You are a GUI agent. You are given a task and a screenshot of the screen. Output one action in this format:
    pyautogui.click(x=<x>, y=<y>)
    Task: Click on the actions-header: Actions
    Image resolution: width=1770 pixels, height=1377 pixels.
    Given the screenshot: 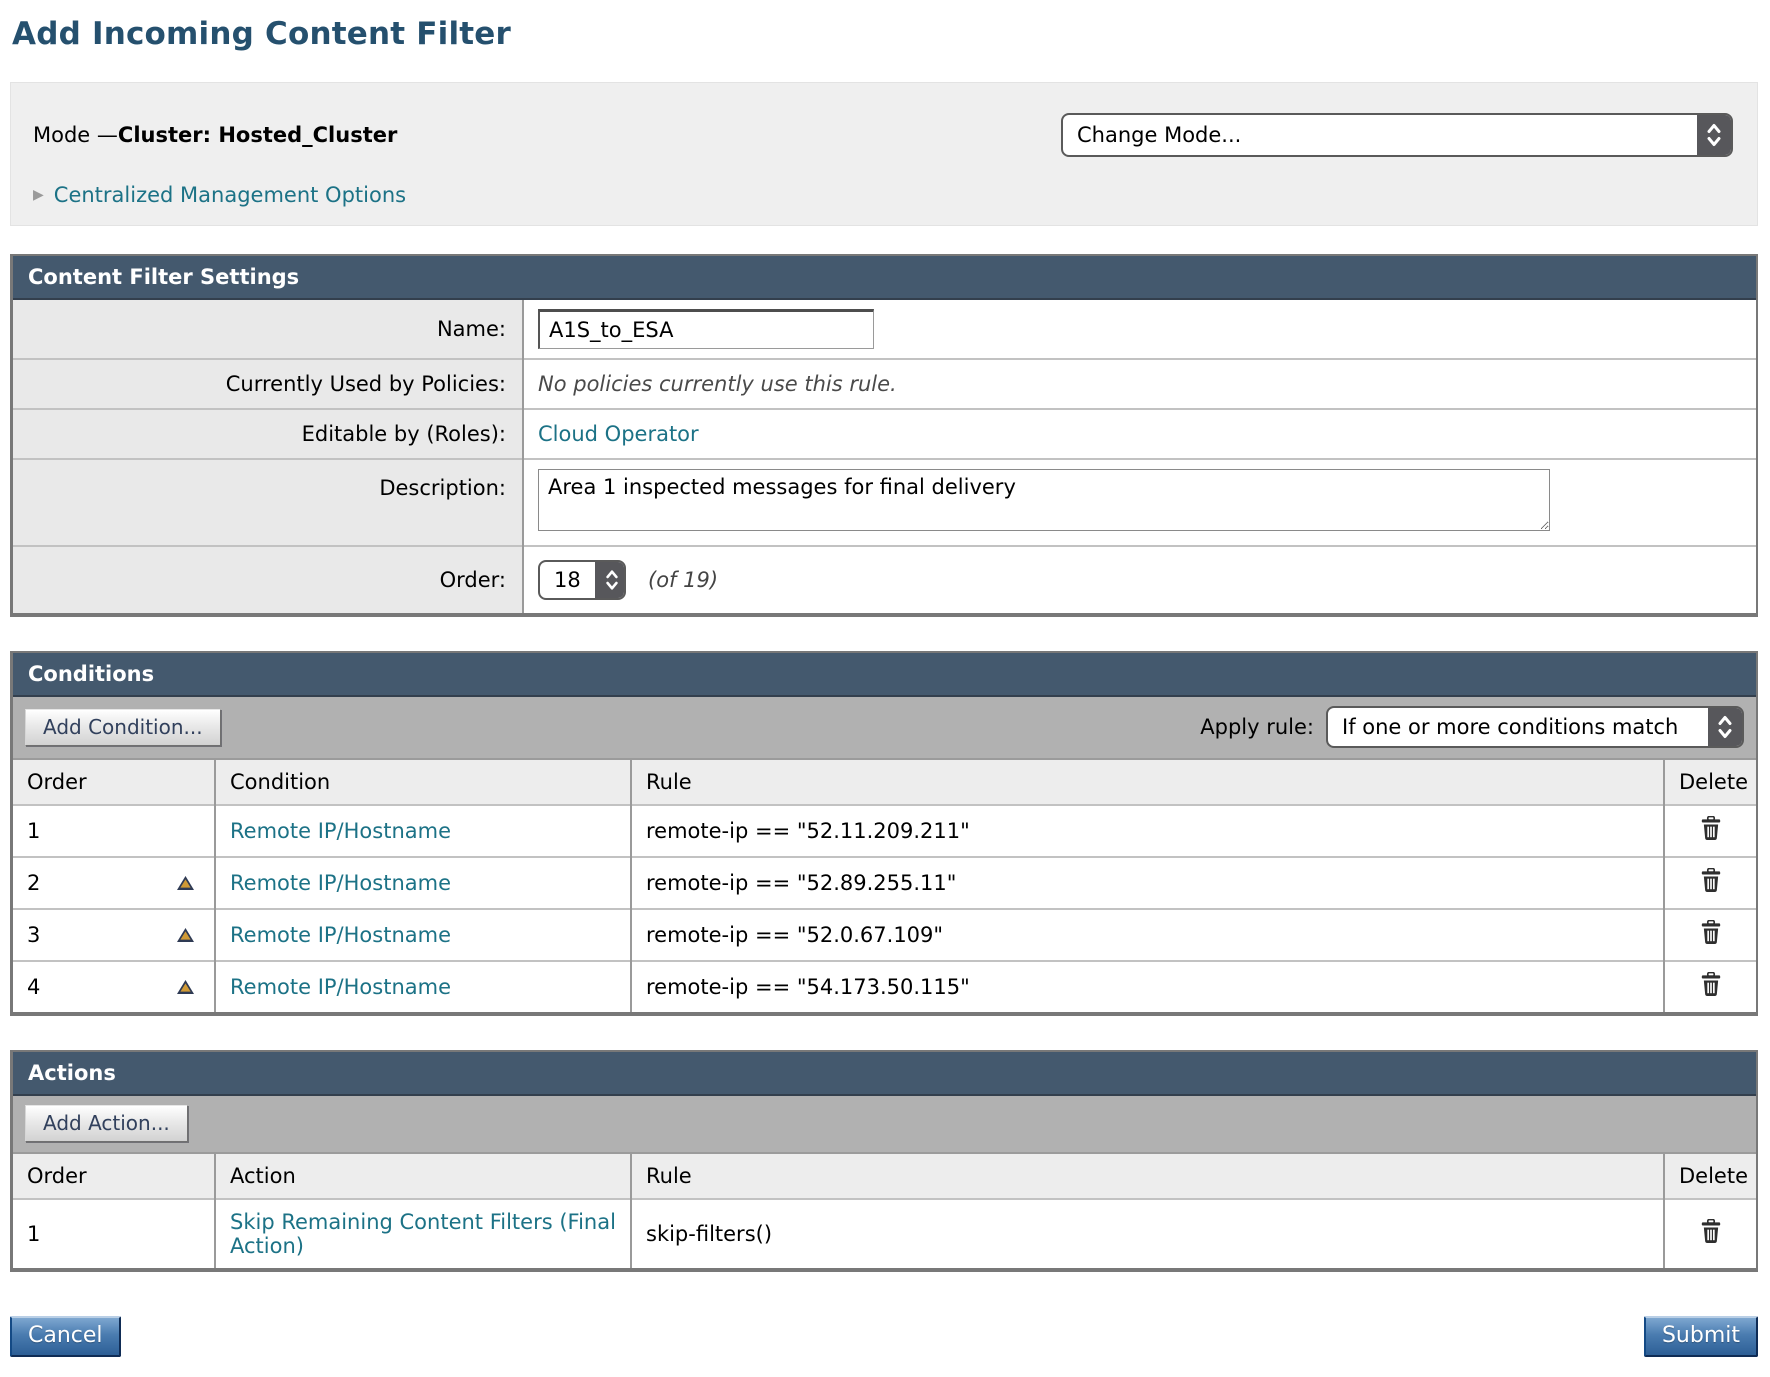 What is the action you would take?
    pyautogui.click(x=884, y=1074)
    